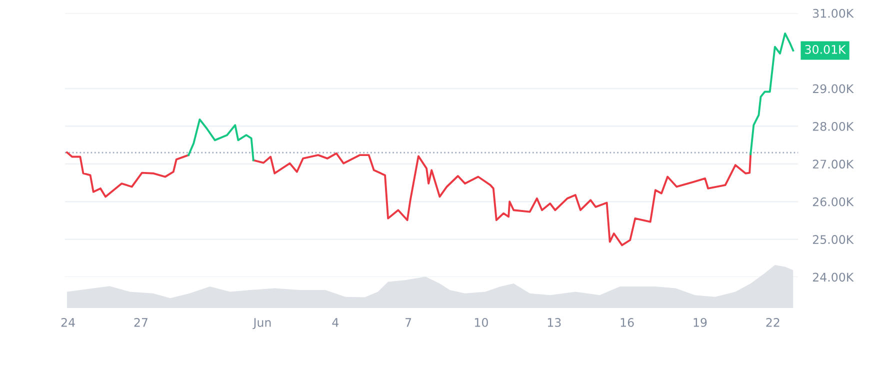 The height and width of the screenshot is (365, 882). Describe the element at coordinates (833, 164) in the screenshot. I see `y-tick-label: 27.00K` at that location.